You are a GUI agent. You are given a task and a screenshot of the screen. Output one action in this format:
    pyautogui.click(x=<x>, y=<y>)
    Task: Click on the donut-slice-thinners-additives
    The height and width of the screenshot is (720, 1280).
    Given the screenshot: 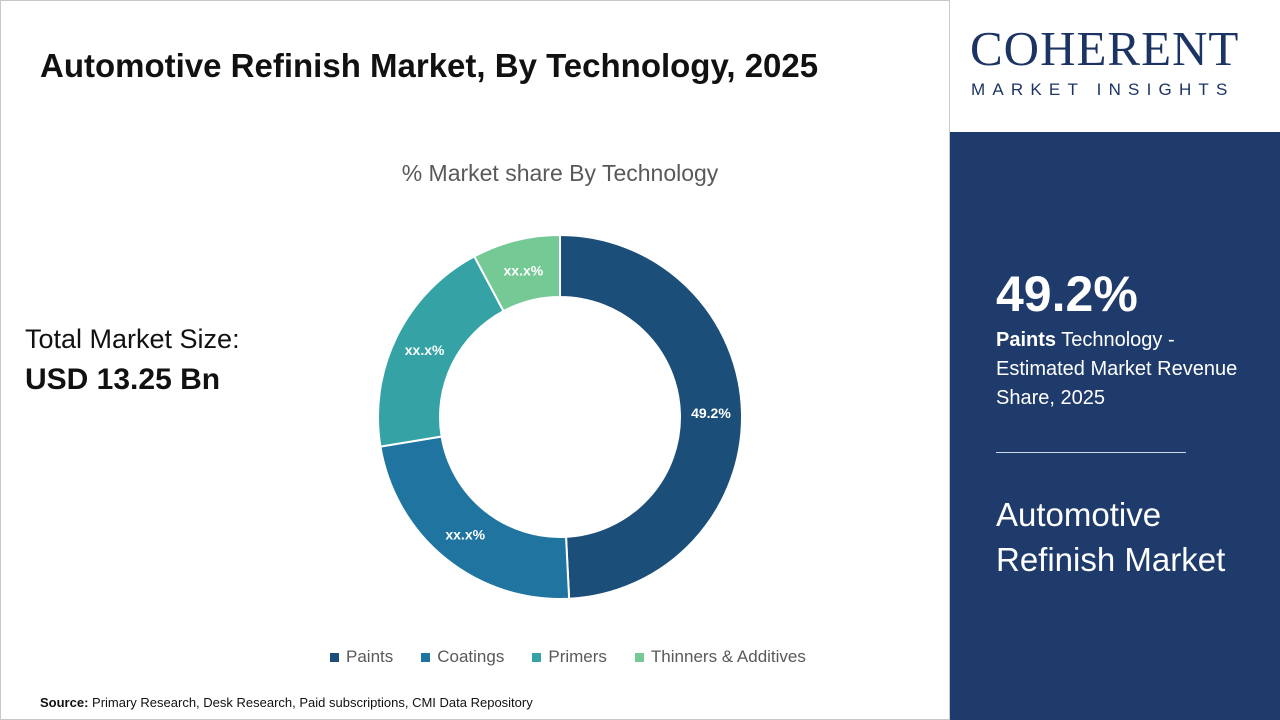 What is the action you would take?
    pyautogui.click(x=516, y=273)
    